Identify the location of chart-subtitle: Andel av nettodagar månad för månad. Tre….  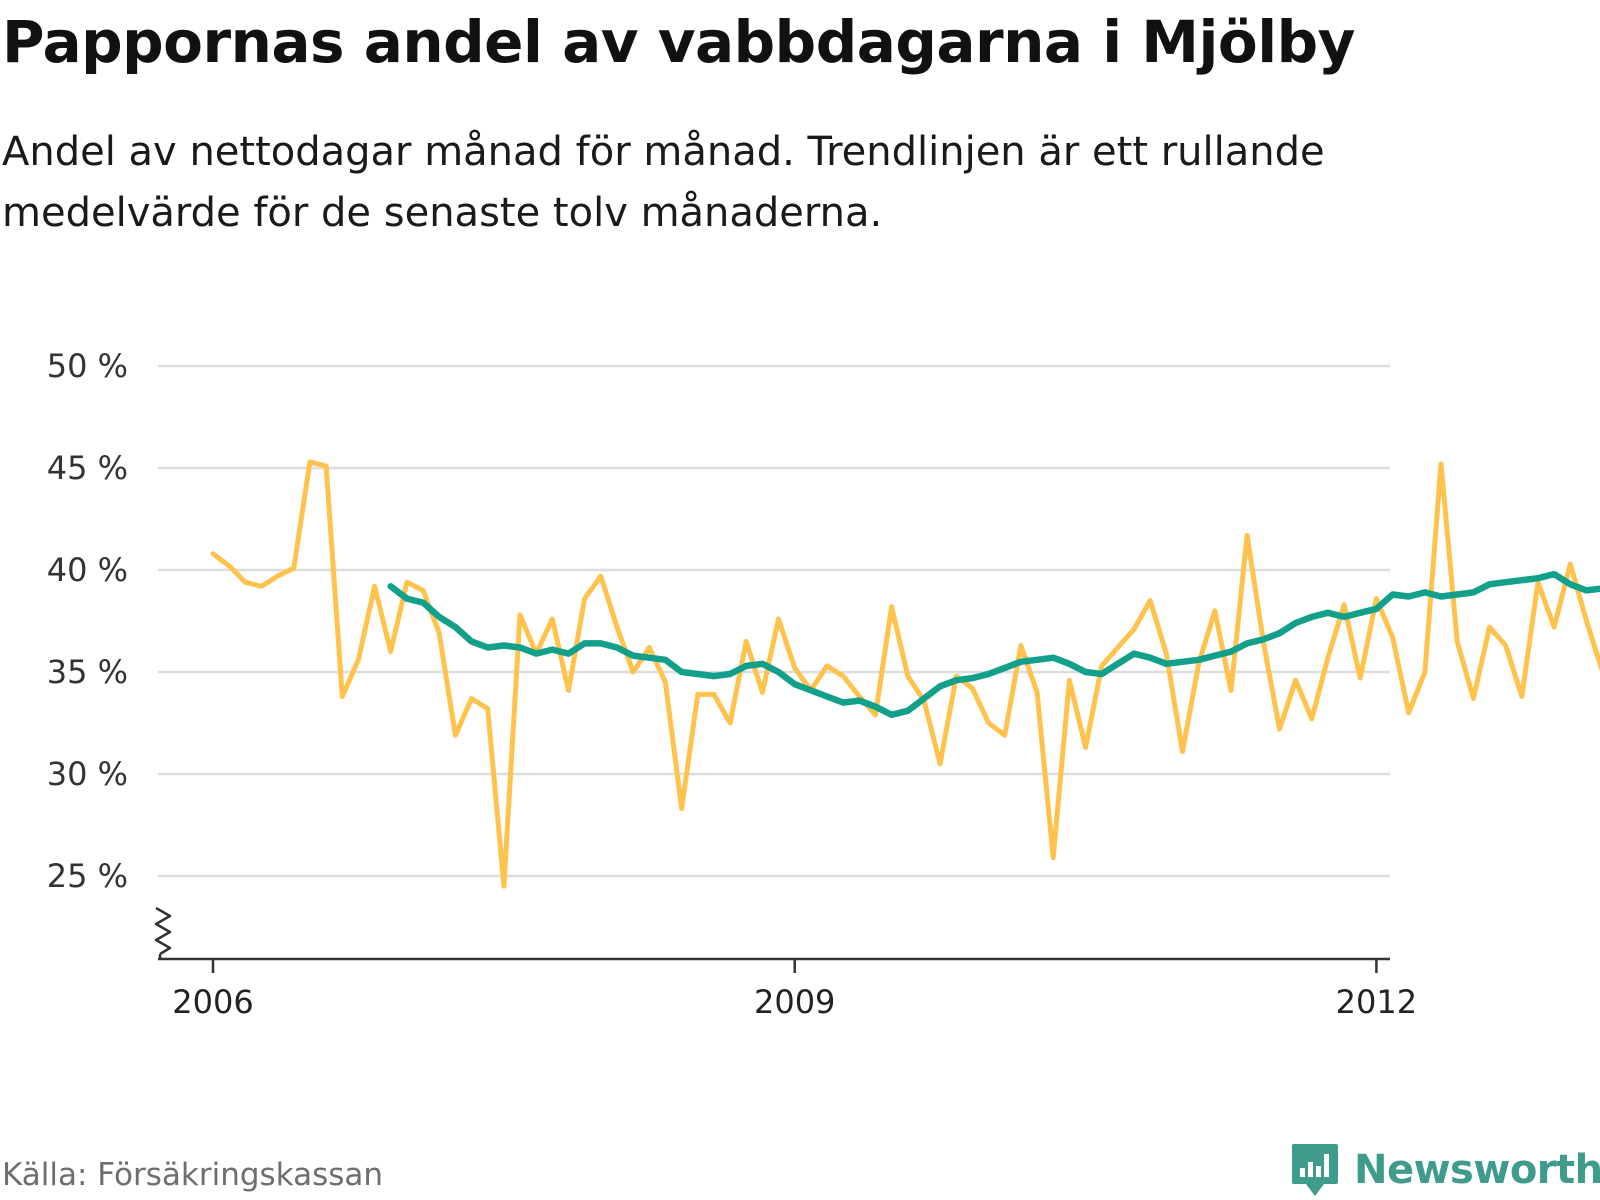
(663, 182).